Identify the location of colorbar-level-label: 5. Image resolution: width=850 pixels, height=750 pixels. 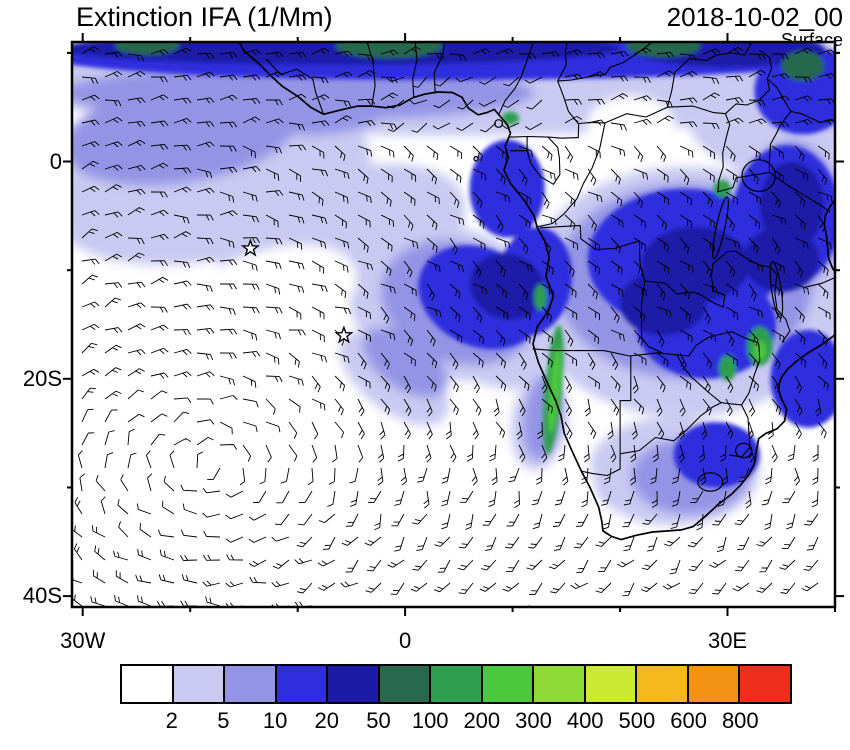
(223, 720).